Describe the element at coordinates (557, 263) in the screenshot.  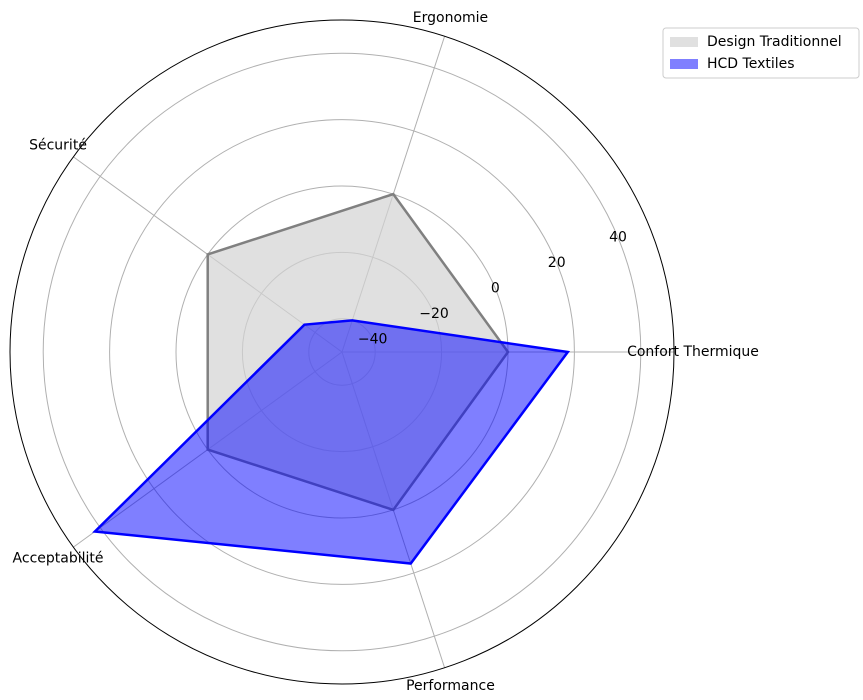
I see `r-tick-label: 20` at that location.